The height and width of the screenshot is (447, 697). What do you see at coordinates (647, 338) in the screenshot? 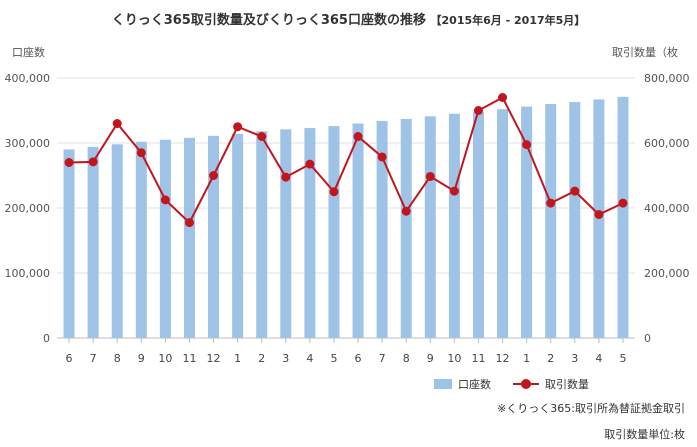
I see `right-tick-label: 0` at bounding box center [647, 338].